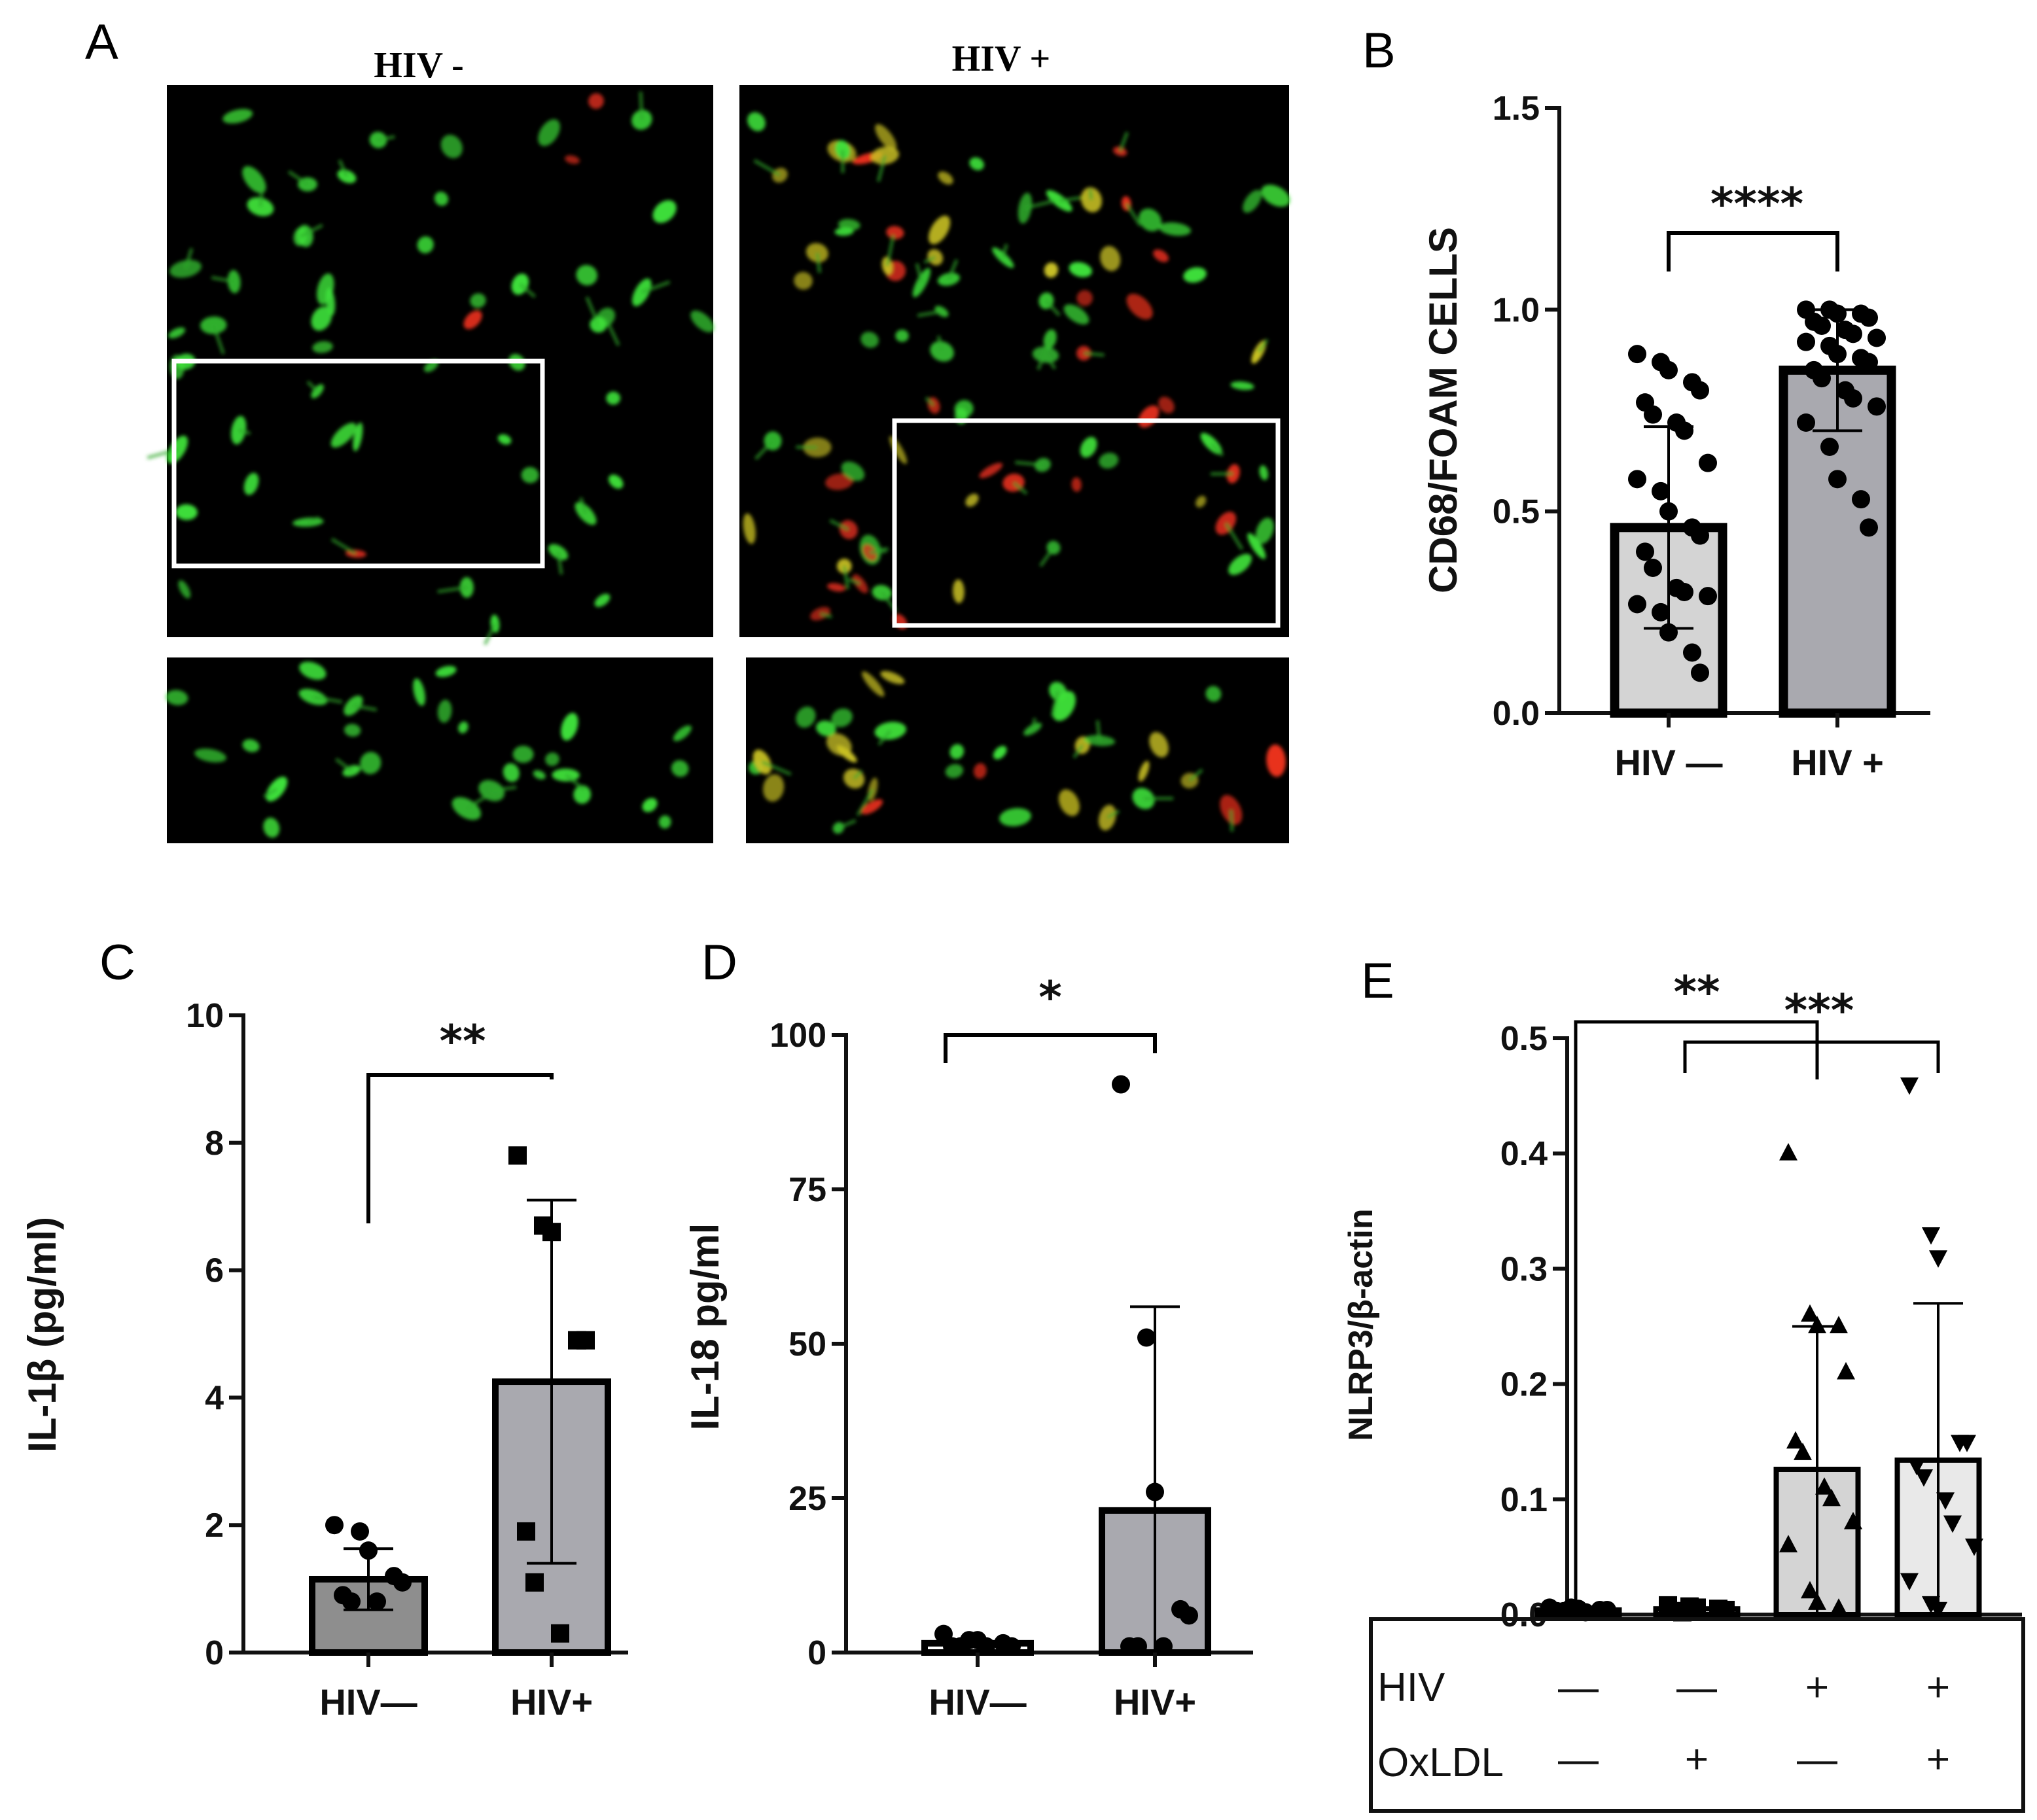  What do you see at coordinates (1696, 1687) in the screenshot?
I see `table-cell: —` at bounding box center [1696, 1687].